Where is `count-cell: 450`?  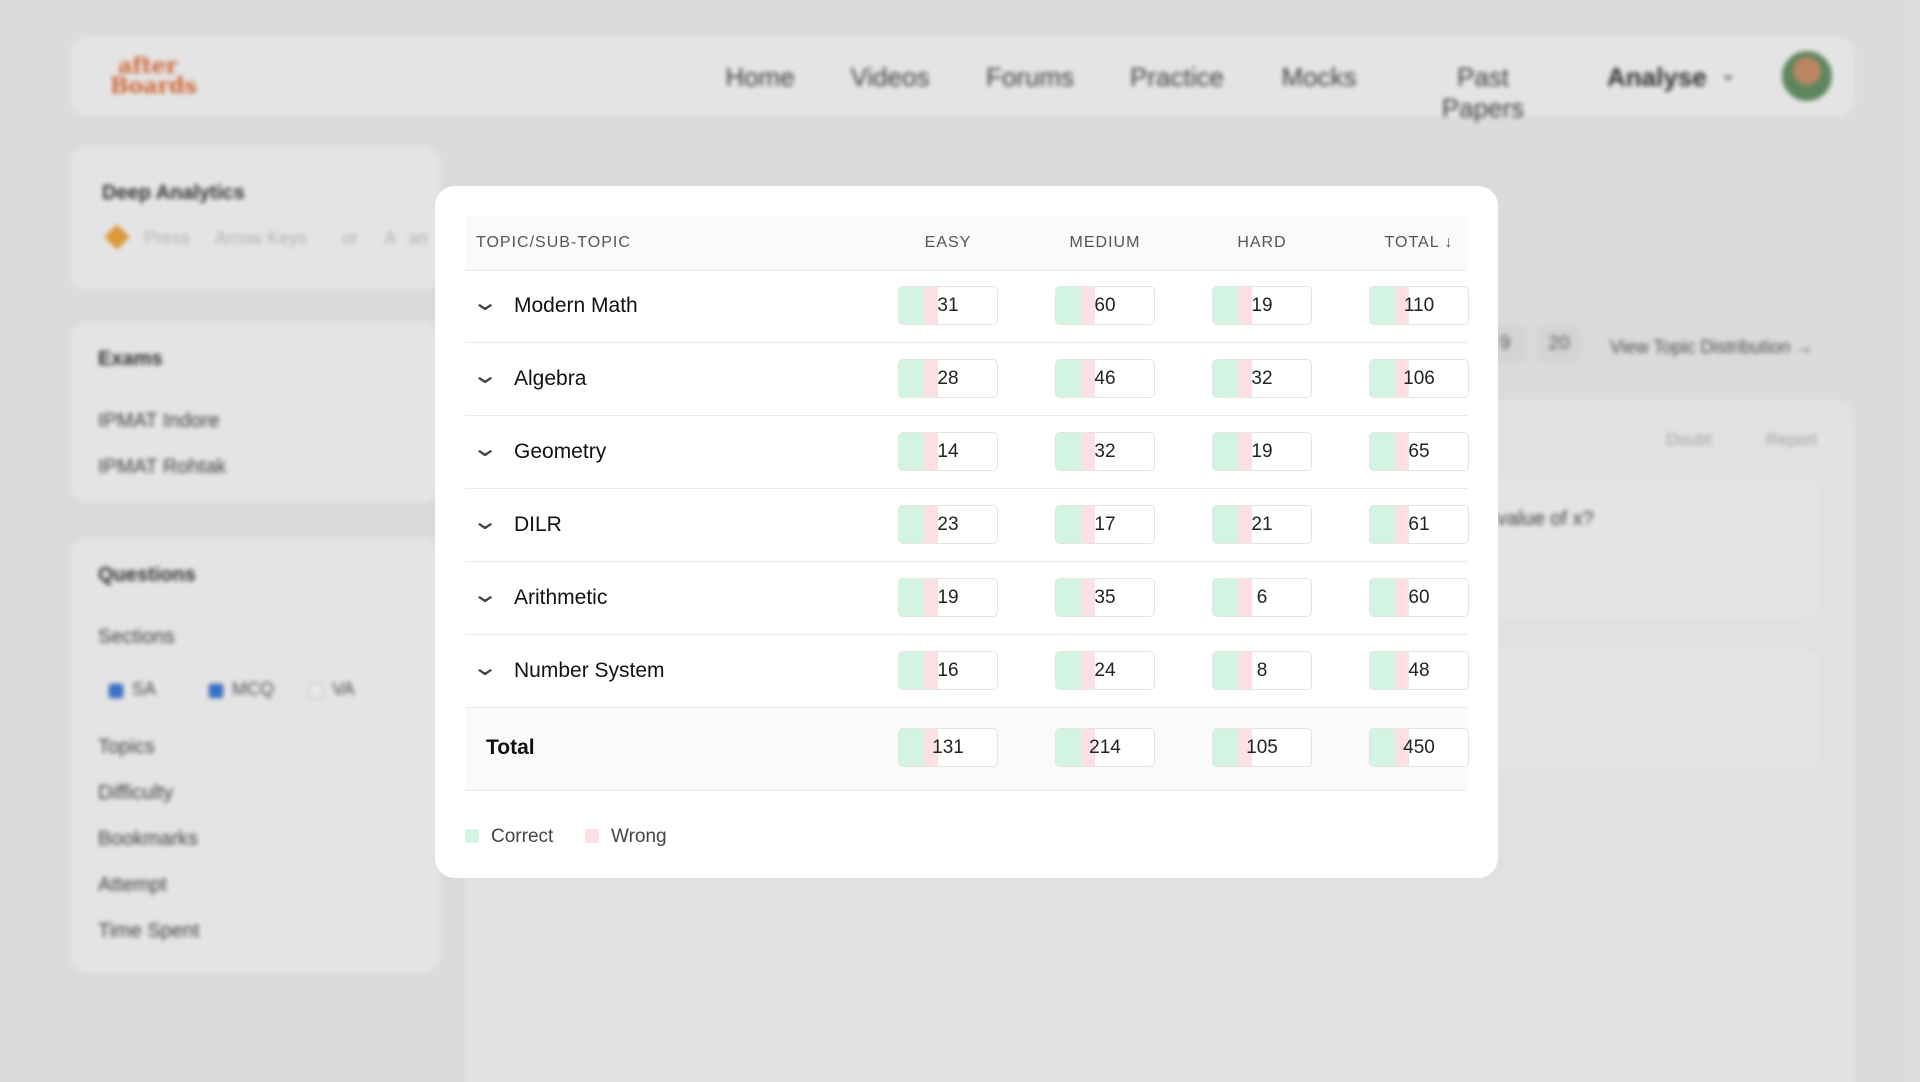 count-cell: 450 is located at coordinates (1419, 747).